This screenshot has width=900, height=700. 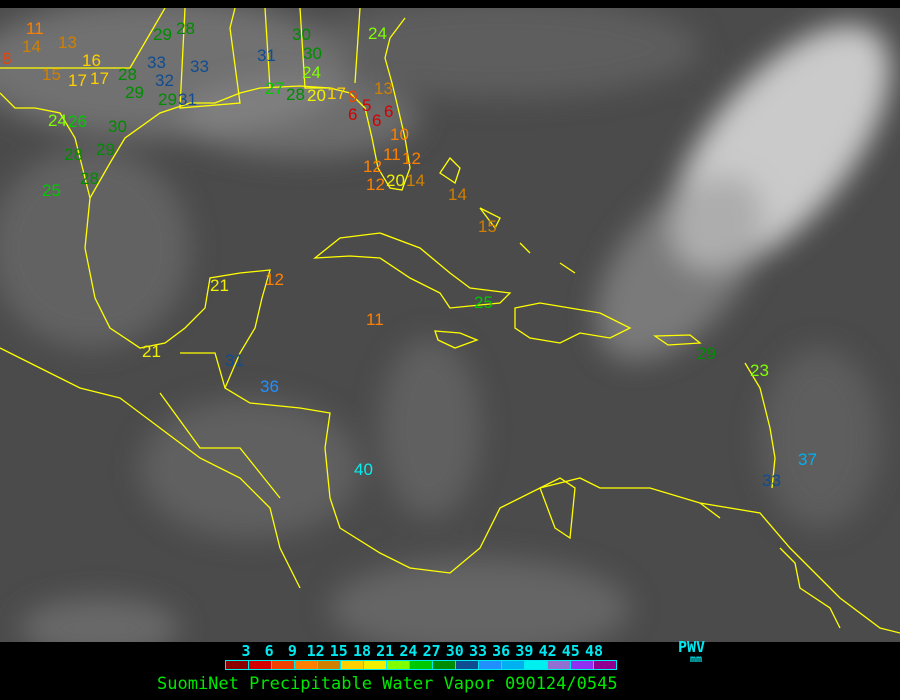 What do you see at coordinates (362, 651) in the screenshot?
I see `legend-tick: 18` at bounding box center [362, 651].